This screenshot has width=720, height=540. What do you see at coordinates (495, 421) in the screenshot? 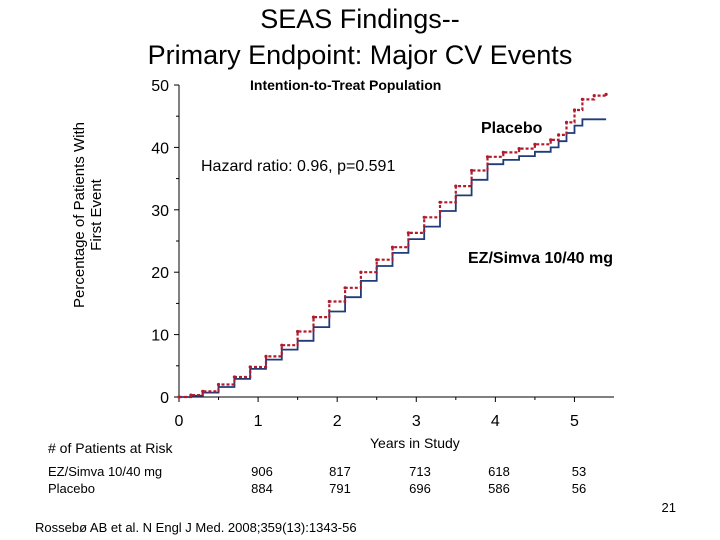
I see `x-tick-label: 4` at bounding box center [495, 421].